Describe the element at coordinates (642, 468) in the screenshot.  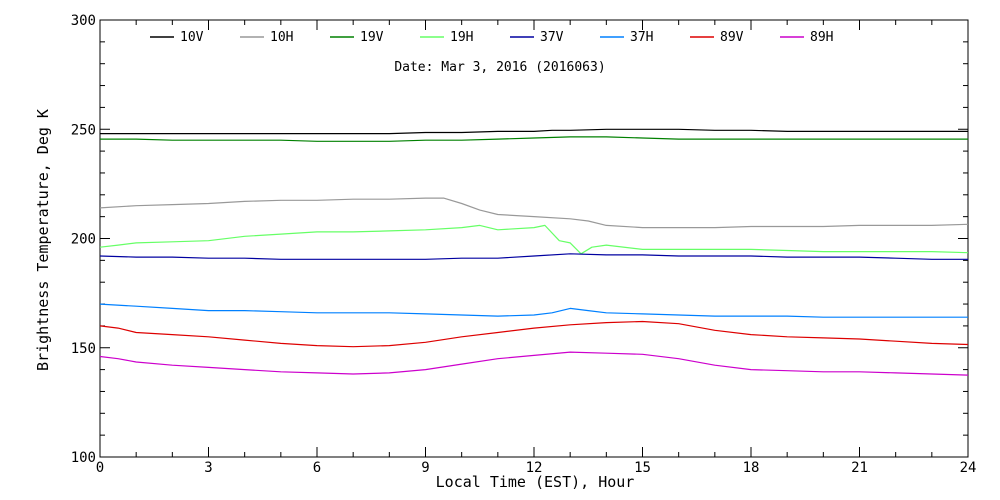
I see `x-tick-label: 15` at that location.